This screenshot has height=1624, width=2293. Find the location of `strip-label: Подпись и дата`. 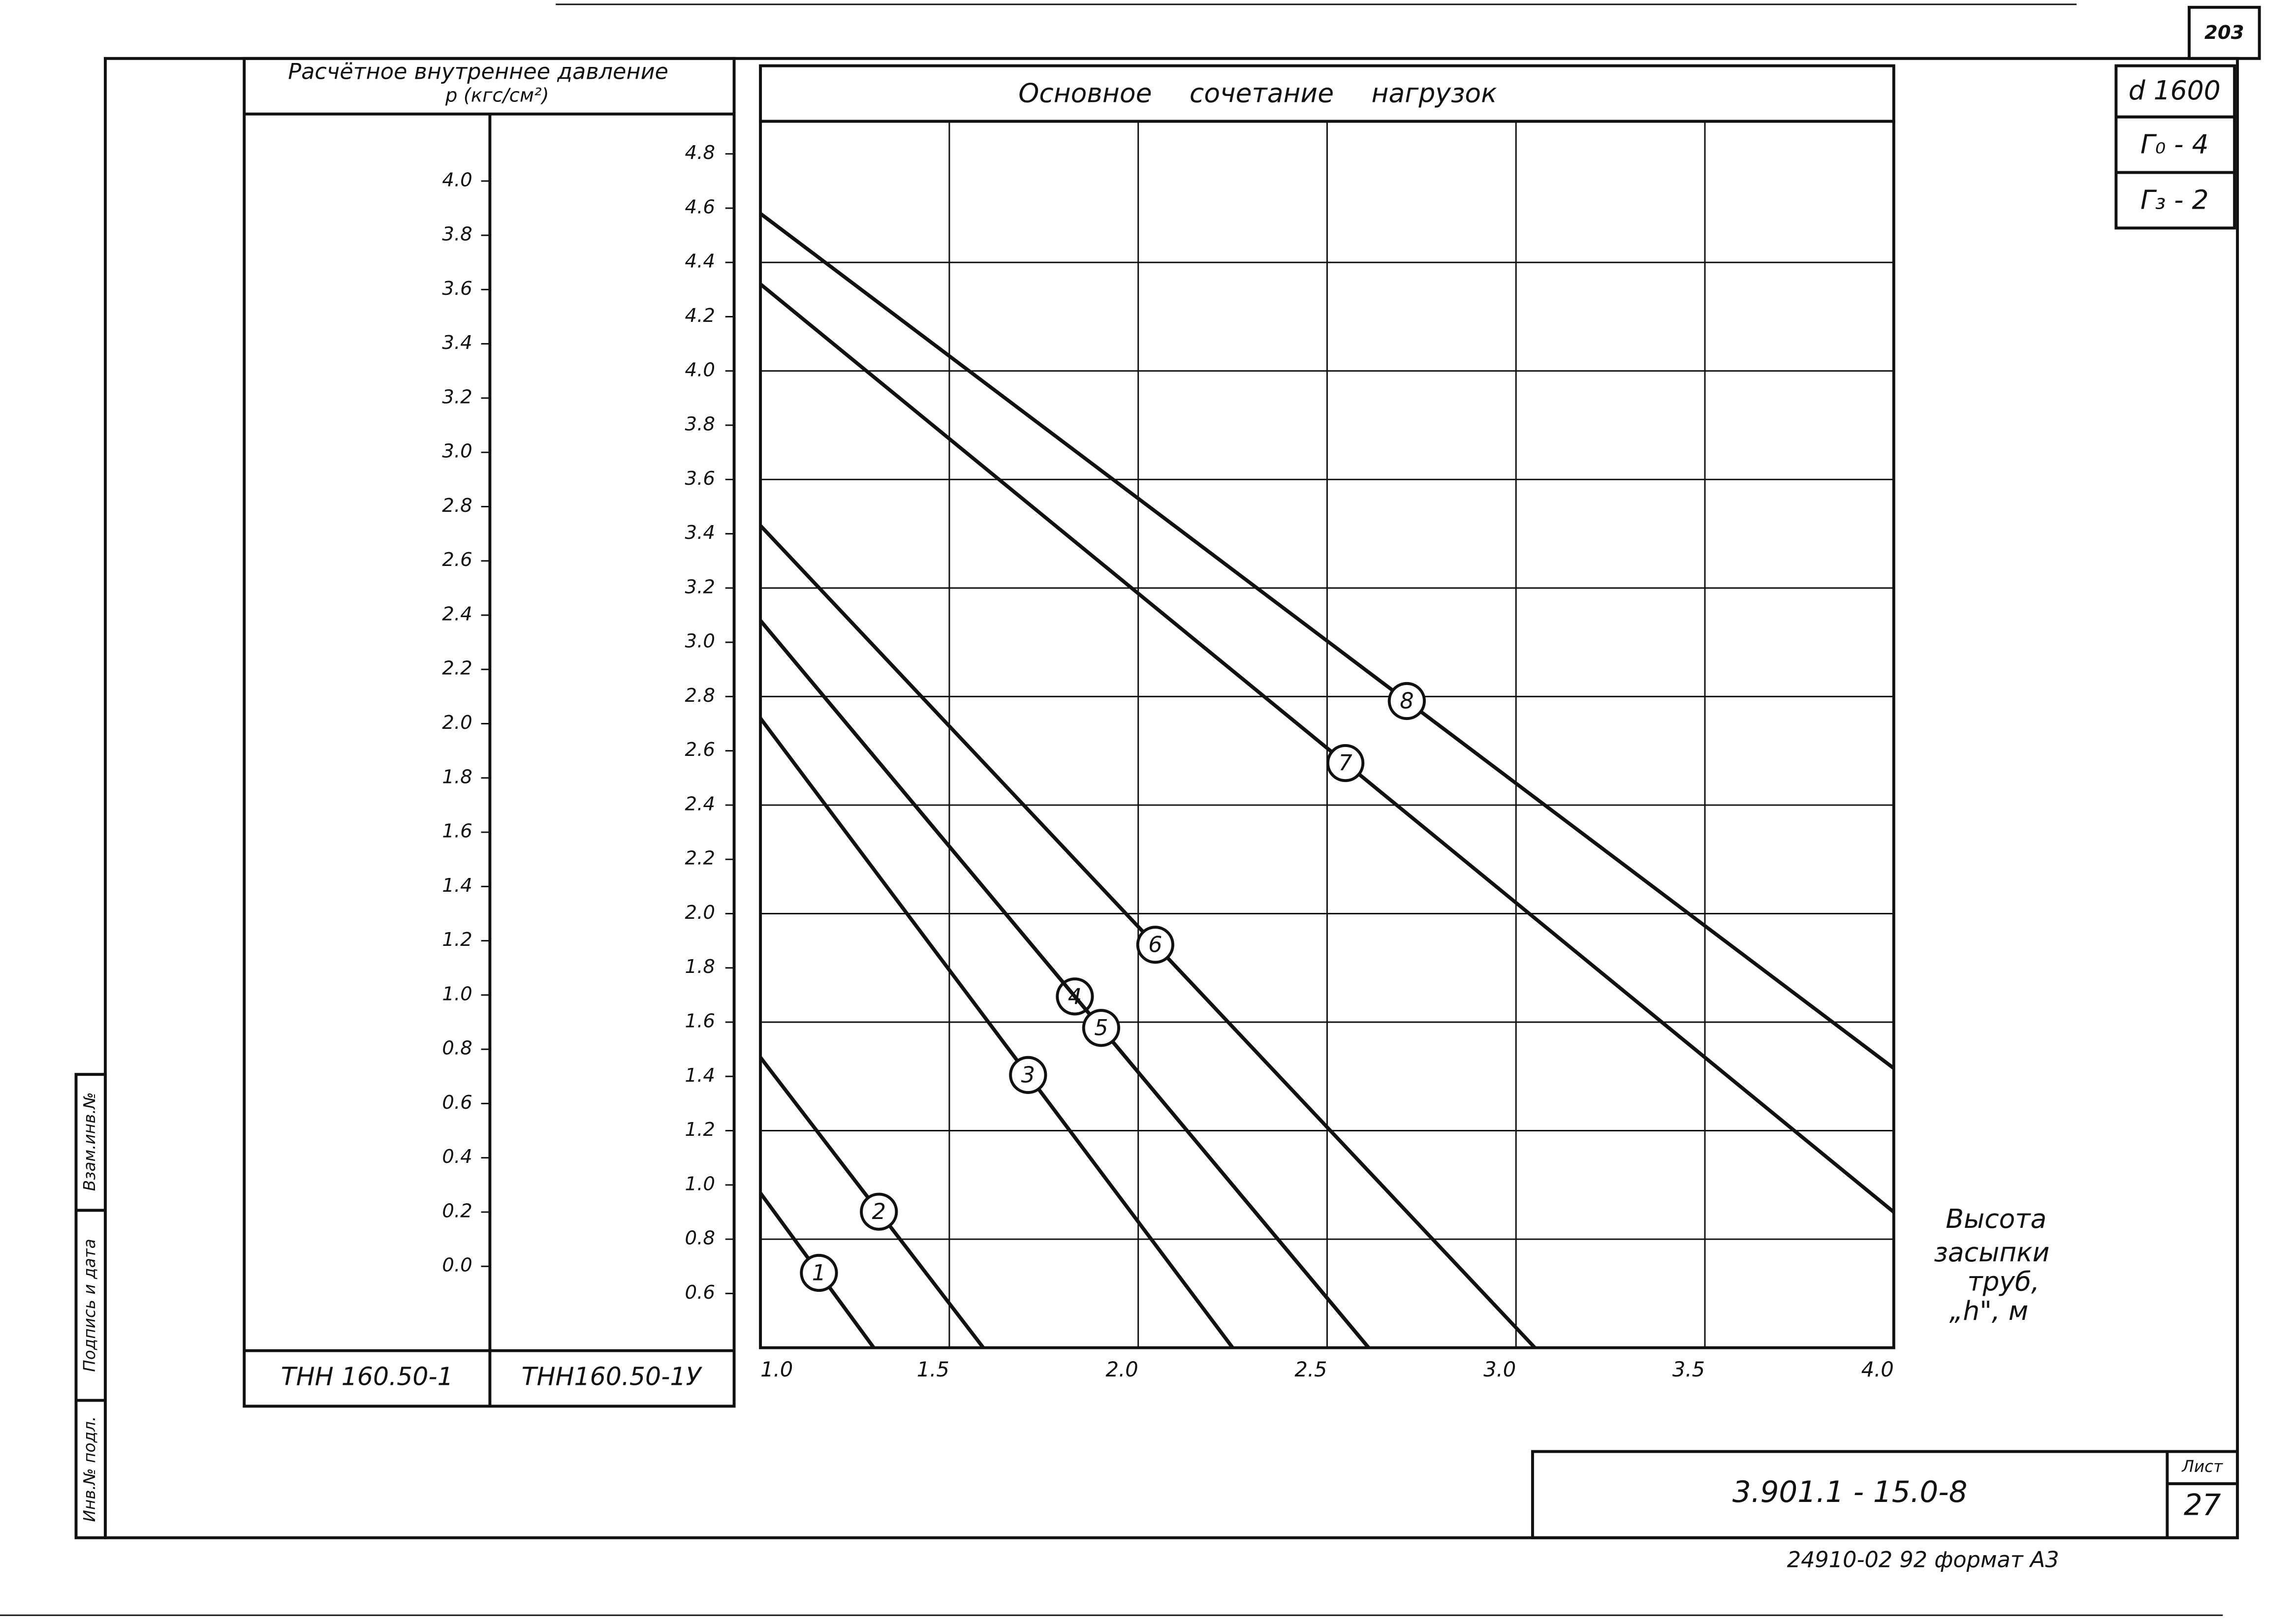

strip-label: Подпись и дата is located at coordinates (89, 1305).